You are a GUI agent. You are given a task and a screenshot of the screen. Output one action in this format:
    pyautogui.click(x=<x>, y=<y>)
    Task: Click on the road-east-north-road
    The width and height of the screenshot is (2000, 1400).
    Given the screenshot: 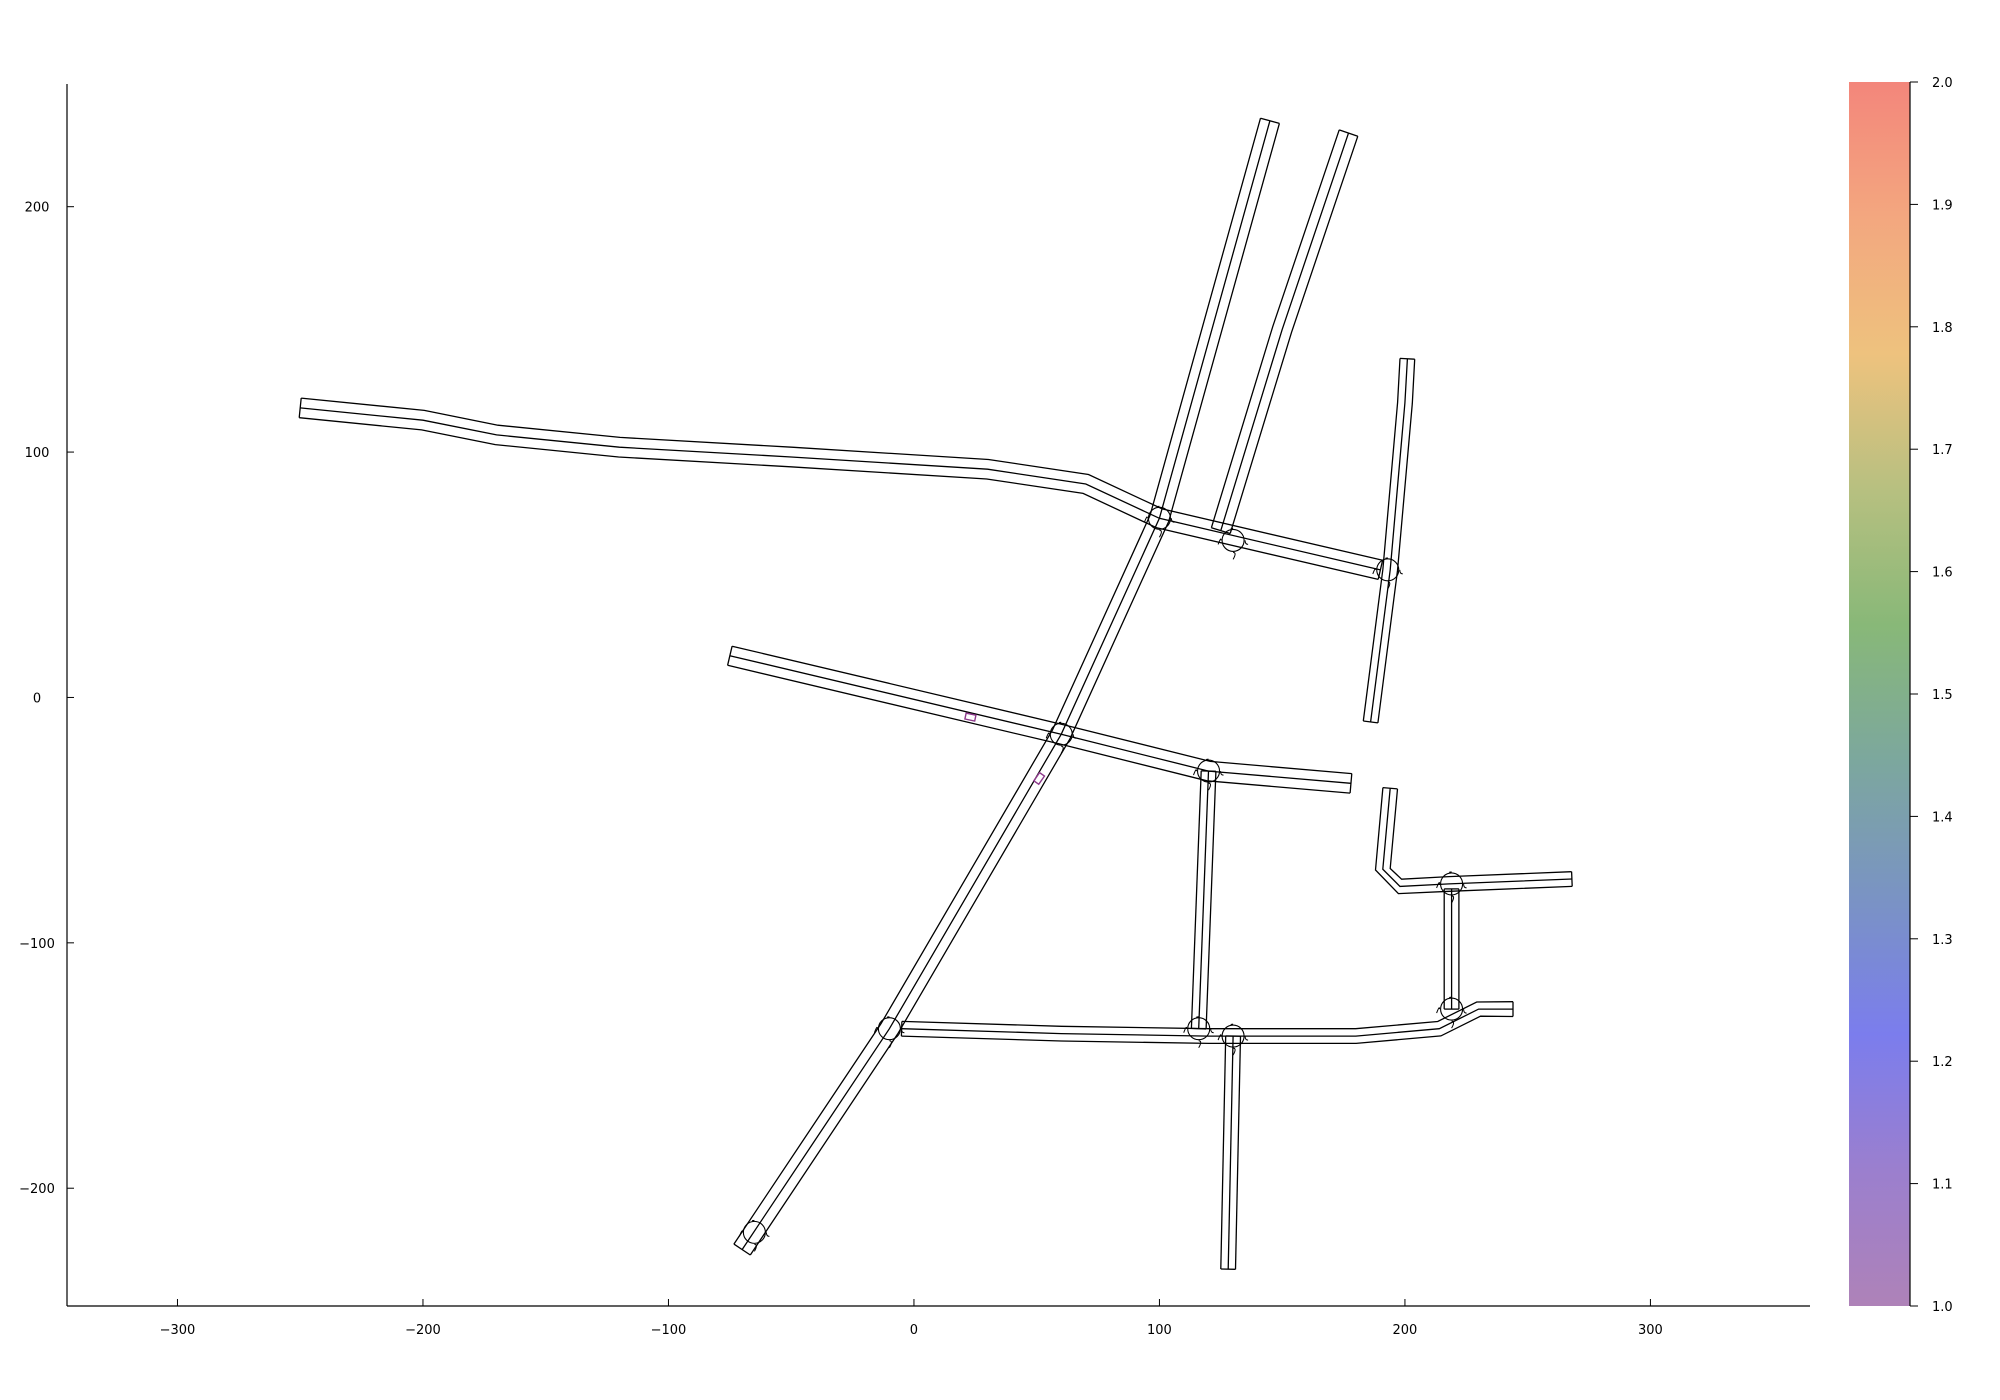 What is the action you would take?
    pyautogui.click(x=1389, y=540)
    